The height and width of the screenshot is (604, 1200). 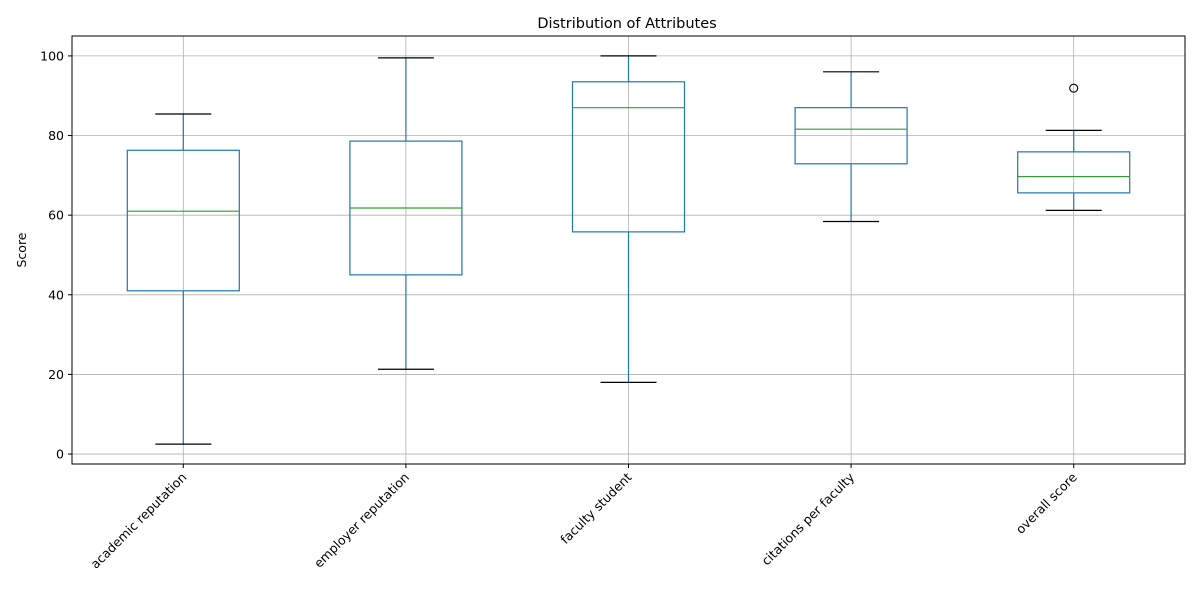 I want to click on y-tick-label: 0, so click(x=60, y=454).